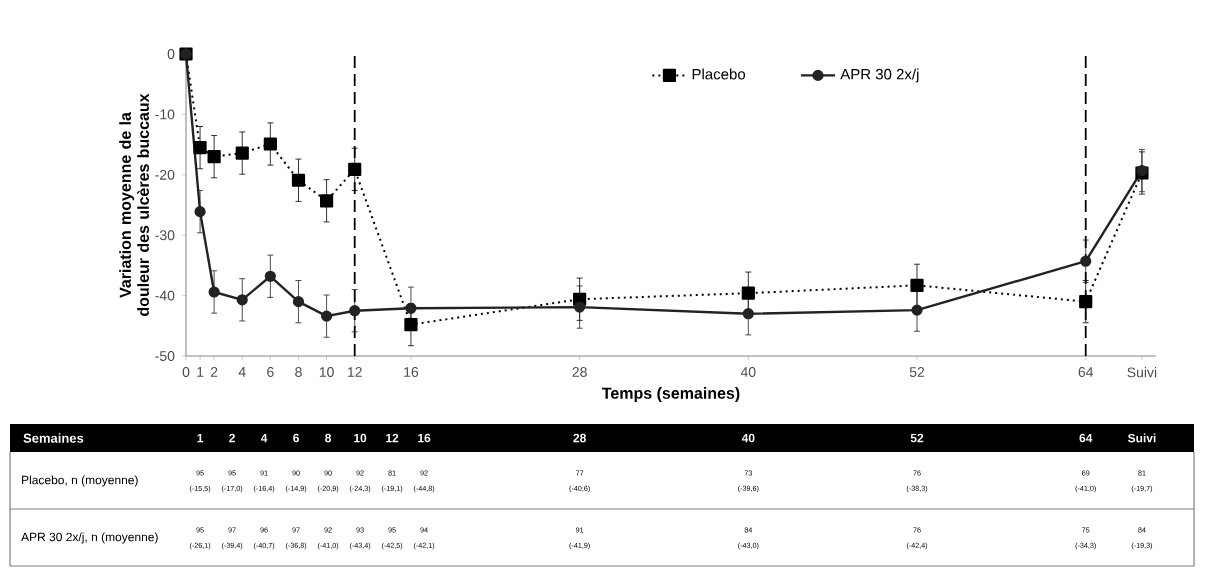 This screenshot has width=1210, height=570. What do you see at coordinates (134, 204) in the screenshot?
I see `y-axis-title: Variation moyenne de la douleur des ulcères buccaux` at bounding box center [134, 204].